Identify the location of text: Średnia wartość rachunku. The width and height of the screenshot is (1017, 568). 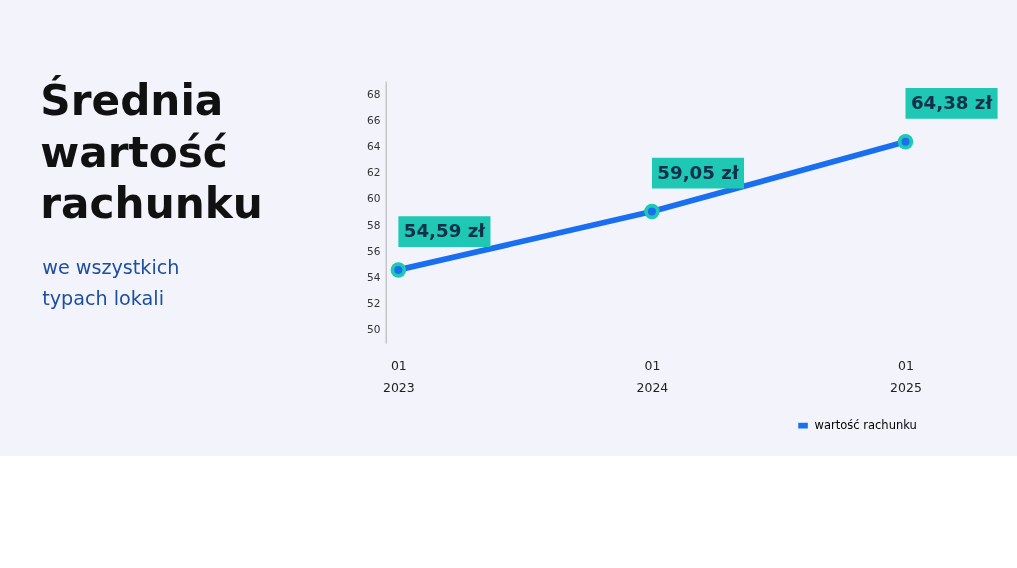
(151, 151).